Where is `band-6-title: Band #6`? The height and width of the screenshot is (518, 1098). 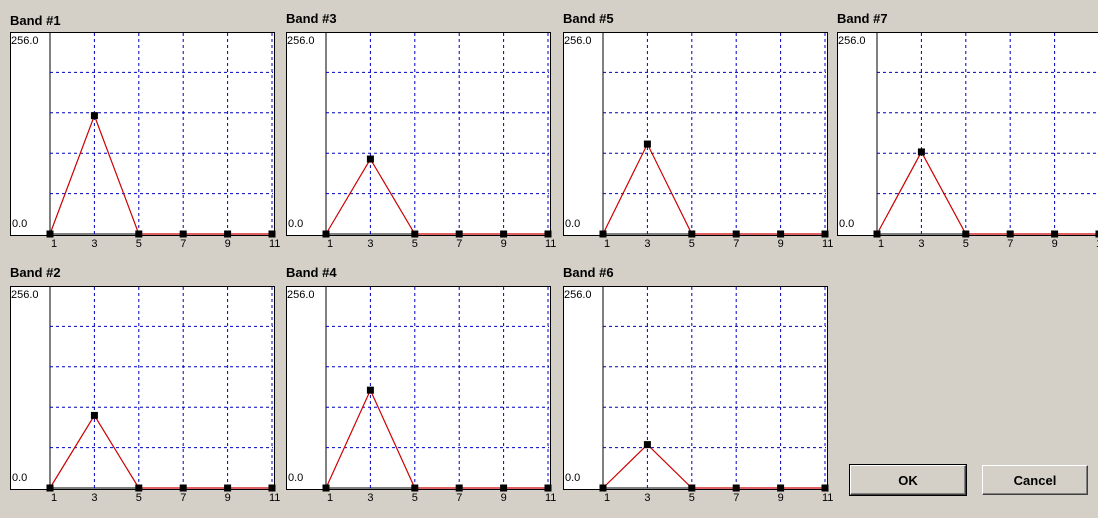
band-6-title: Band #6 is located at coordinates (588, 272).